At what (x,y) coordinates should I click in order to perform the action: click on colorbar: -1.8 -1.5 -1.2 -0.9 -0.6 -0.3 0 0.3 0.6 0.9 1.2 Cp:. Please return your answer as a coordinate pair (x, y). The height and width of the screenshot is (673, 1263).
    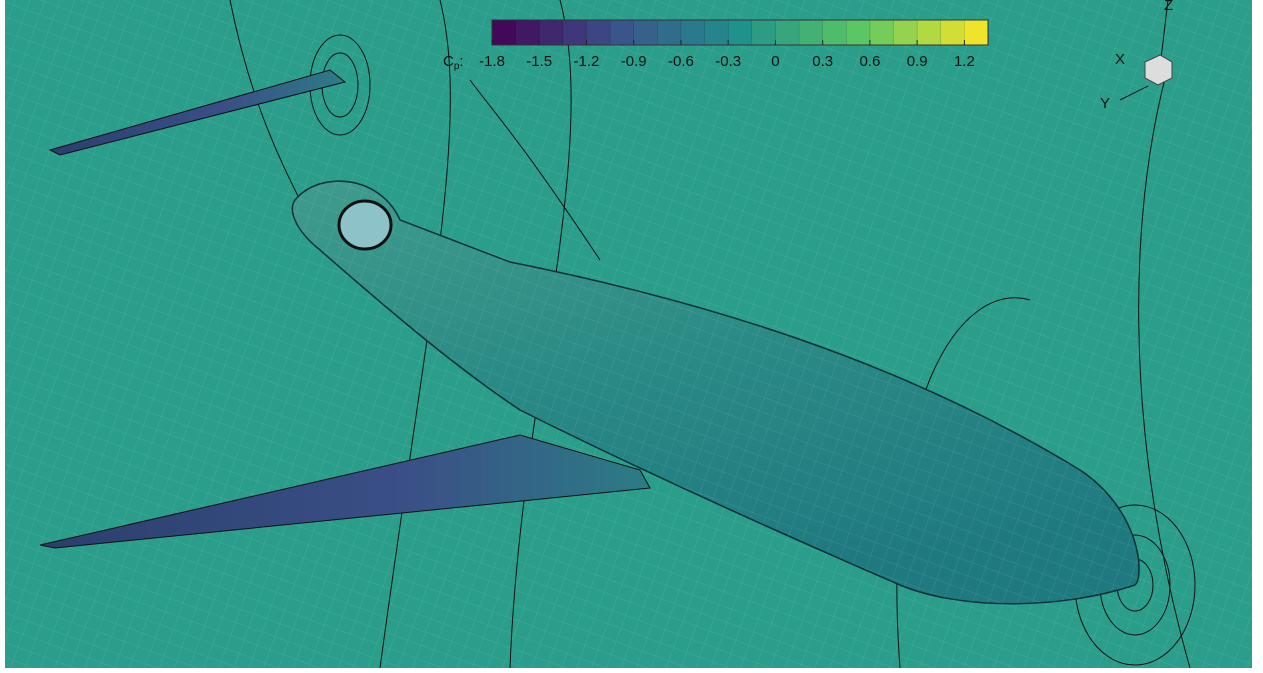
    Looking at the image, I should click on (716, 45).